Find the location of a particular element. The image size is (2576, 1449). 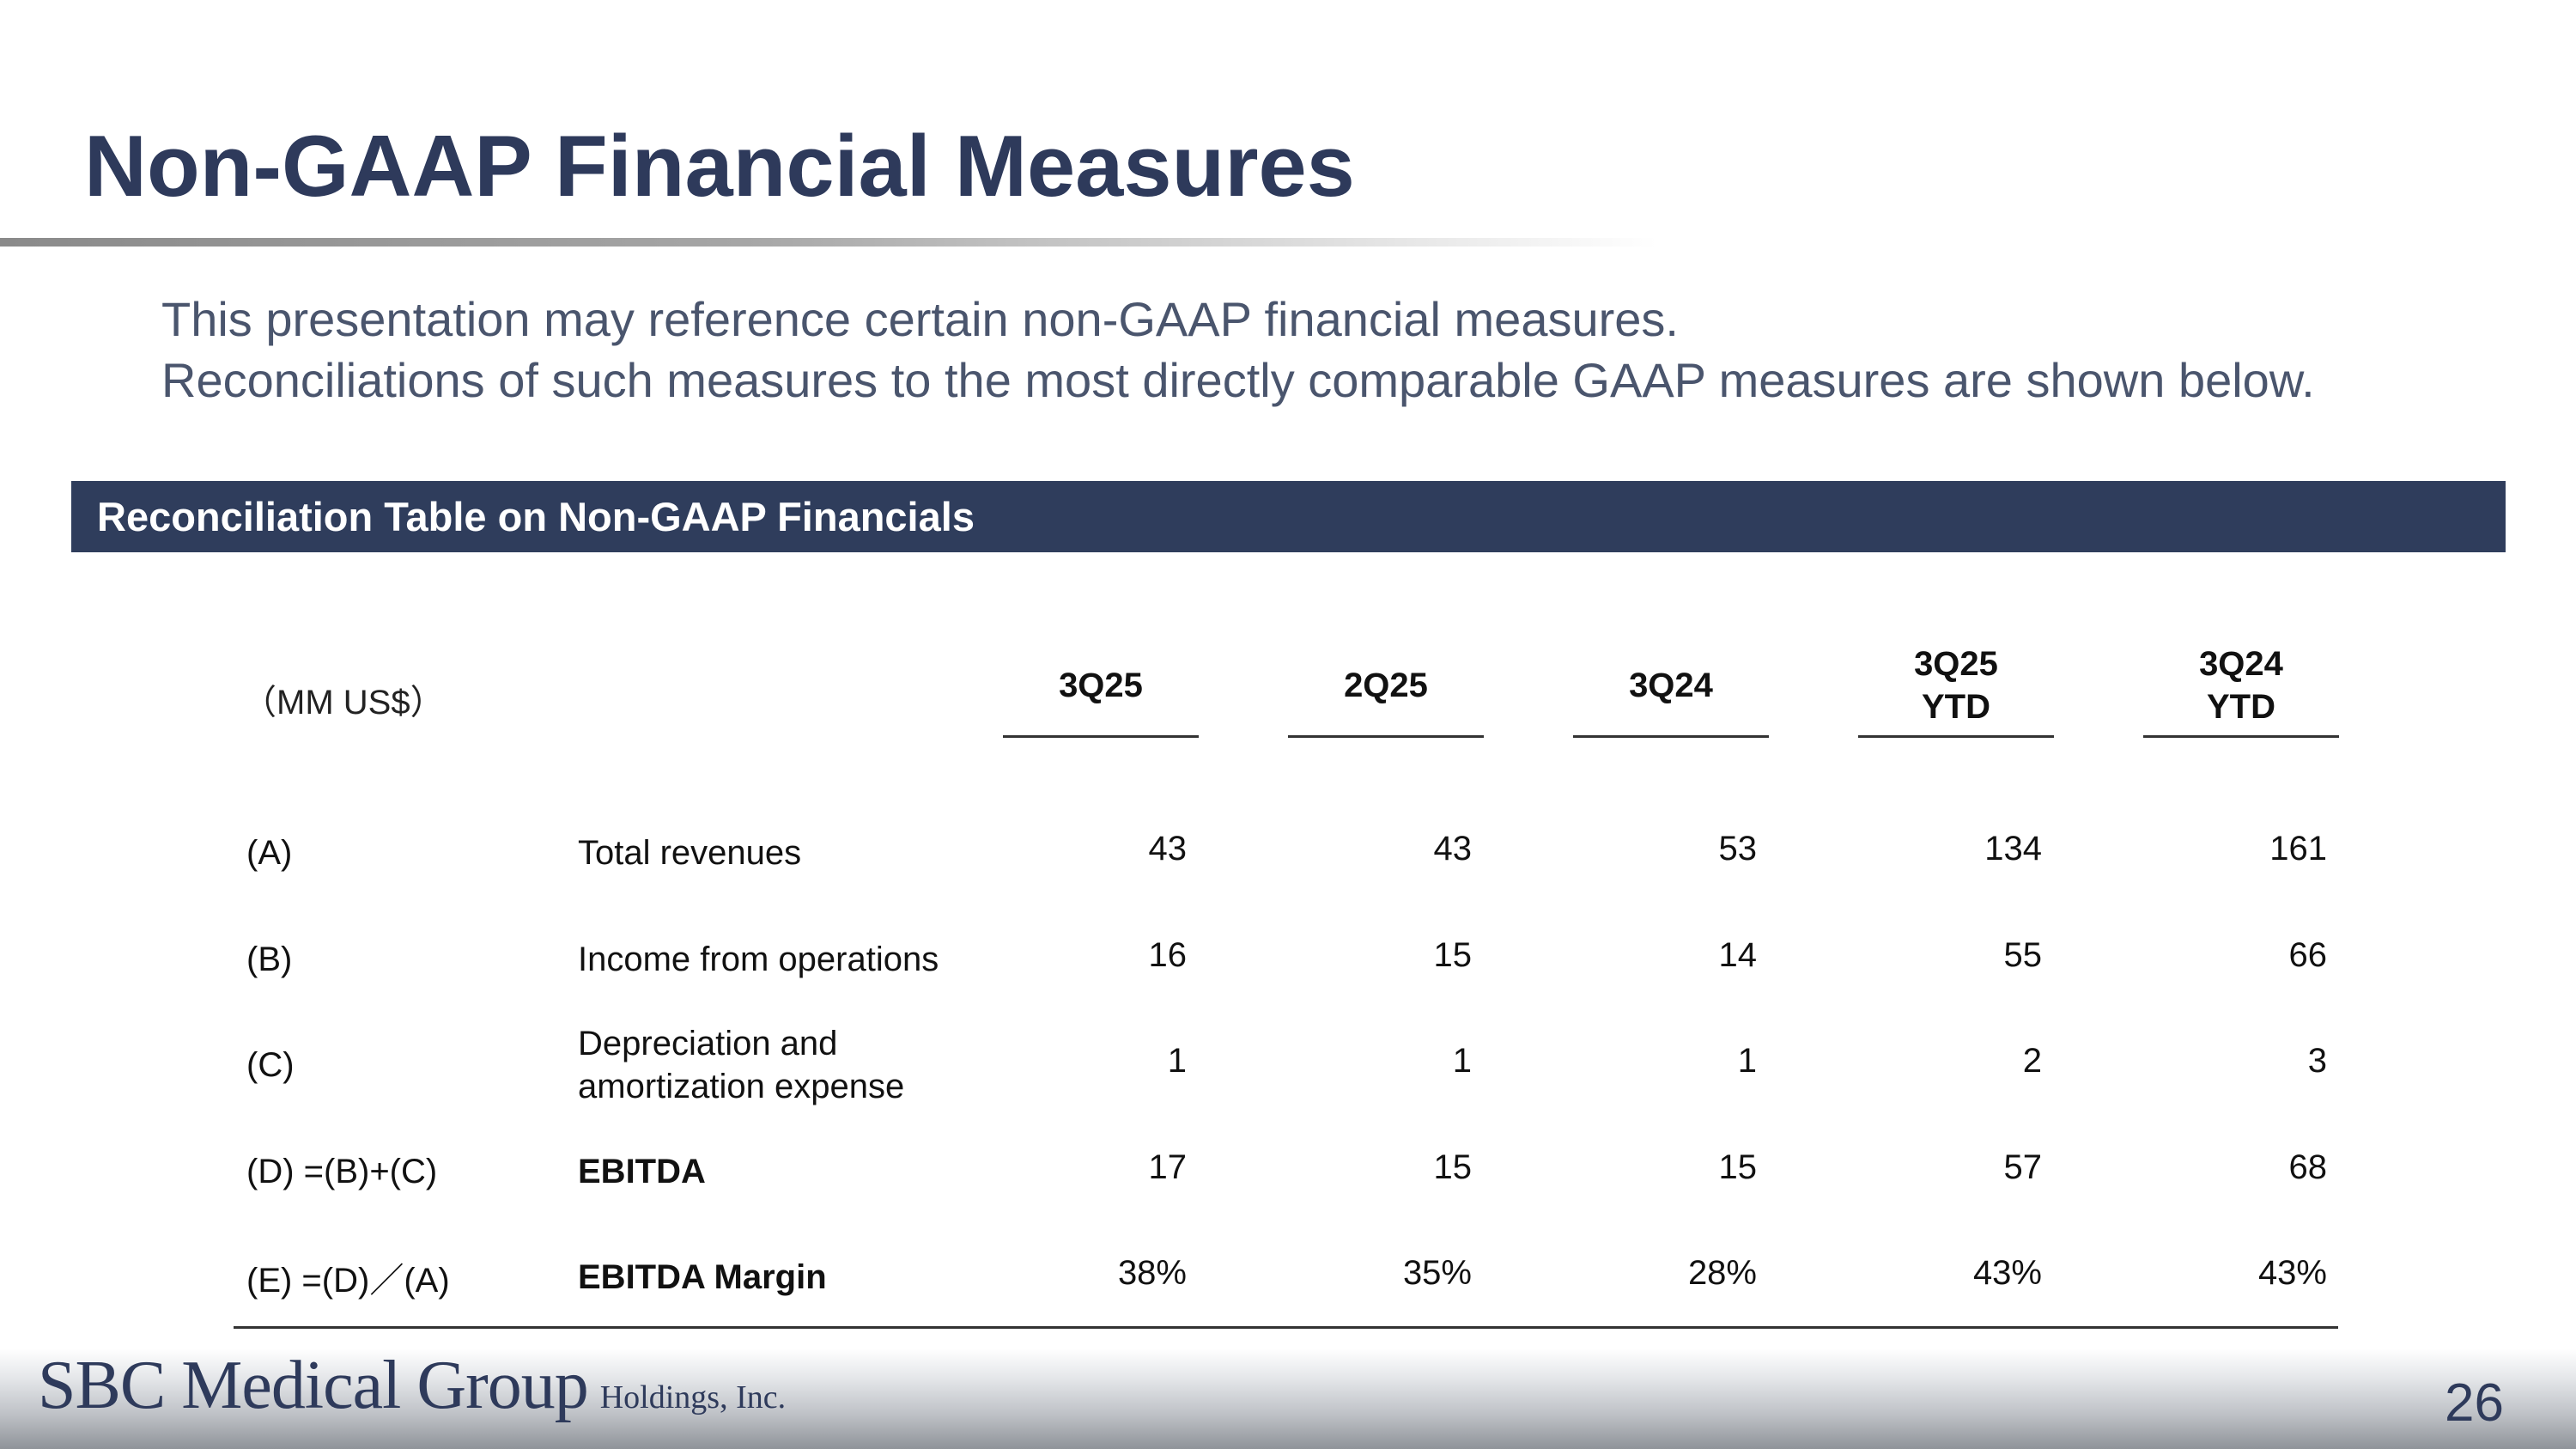

value-cell: 35% is located at coordinates (1437, 1272).